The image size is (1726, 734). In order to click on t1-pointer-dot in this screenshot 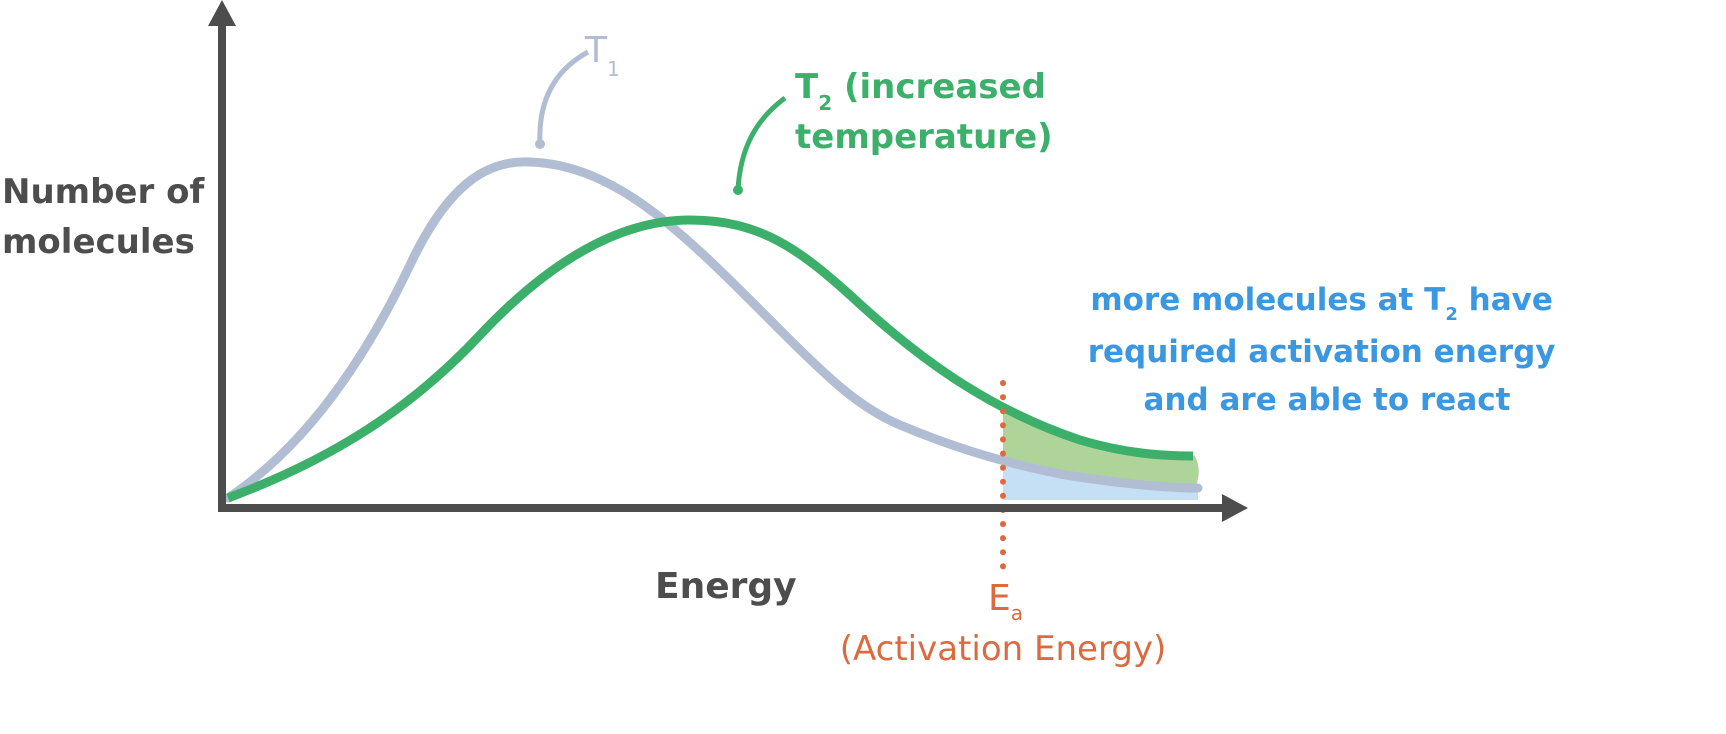, I will do `click(540, 144)`.